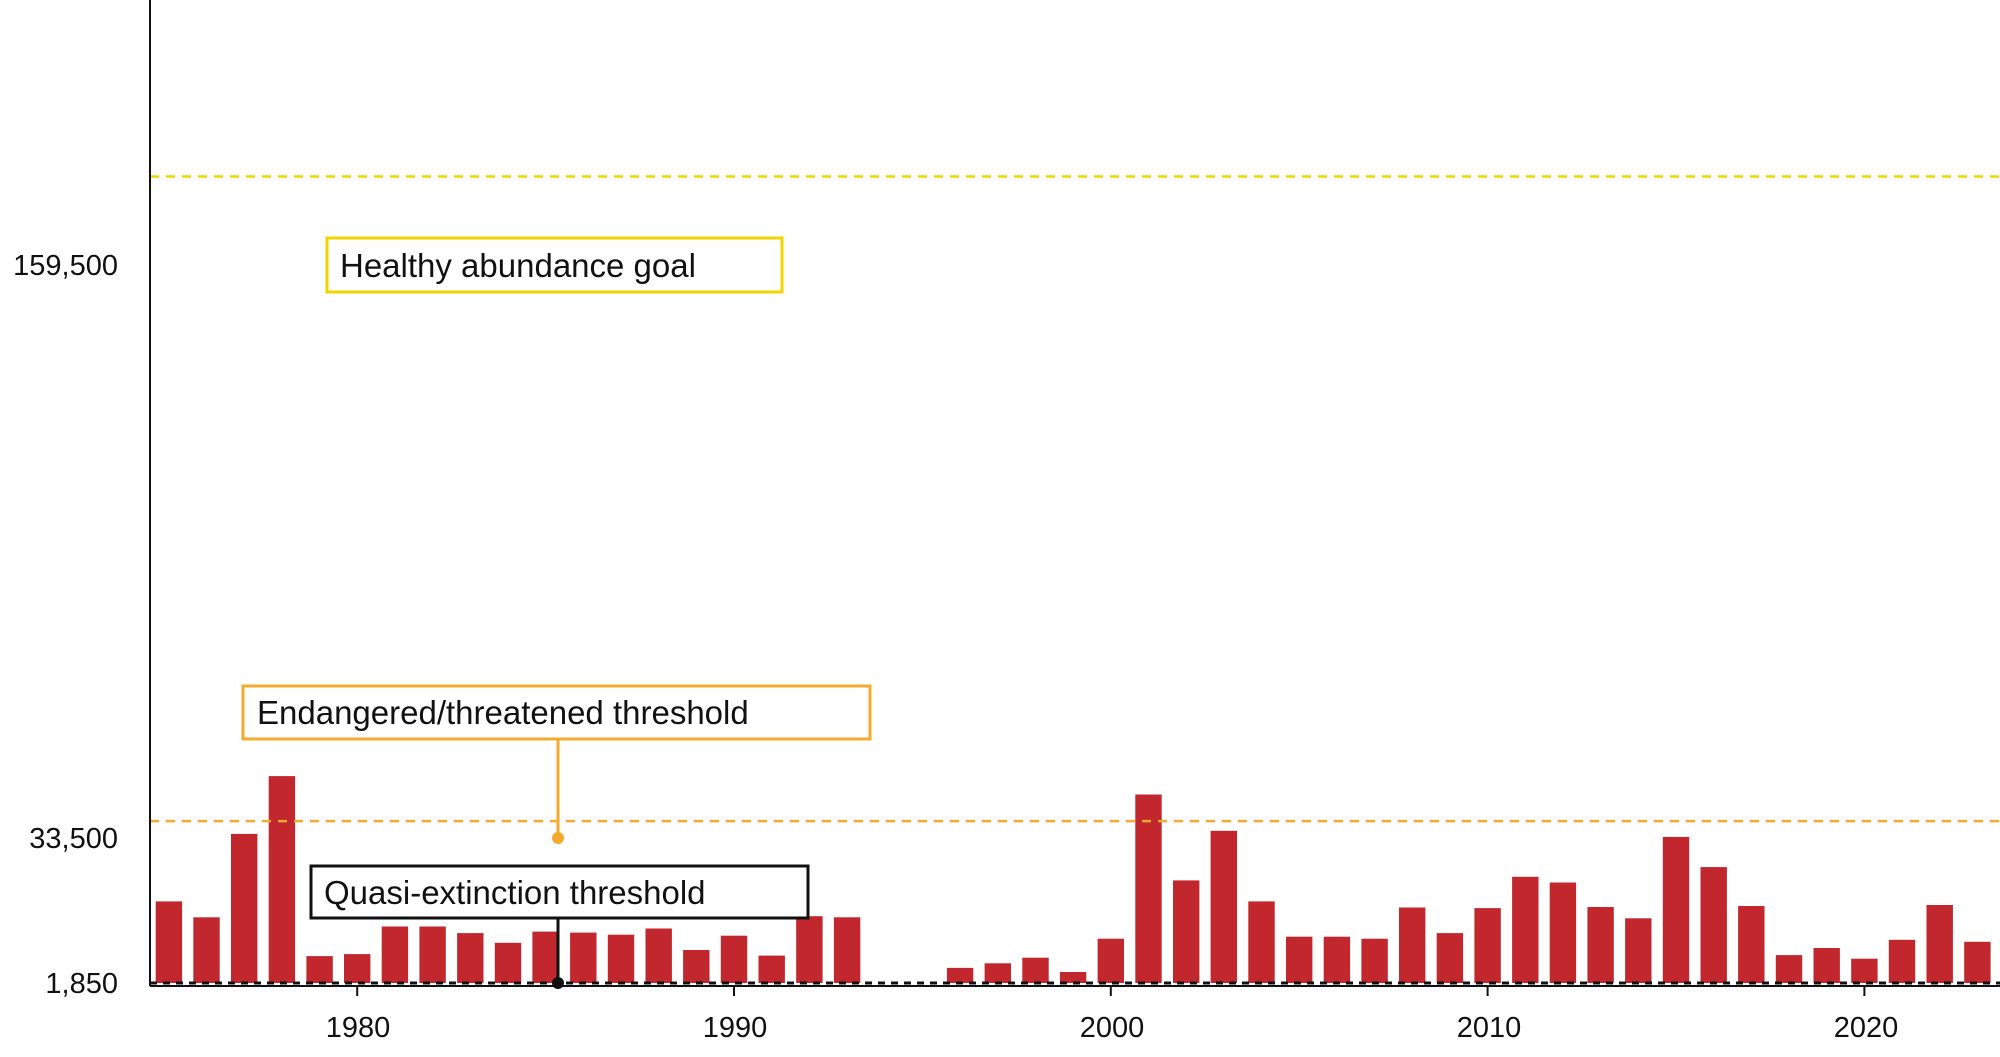 The image size is (2000, 1057). Describe the element at coordinates (1789, 969) in the screenshot. I see `bar-2018` at that location.